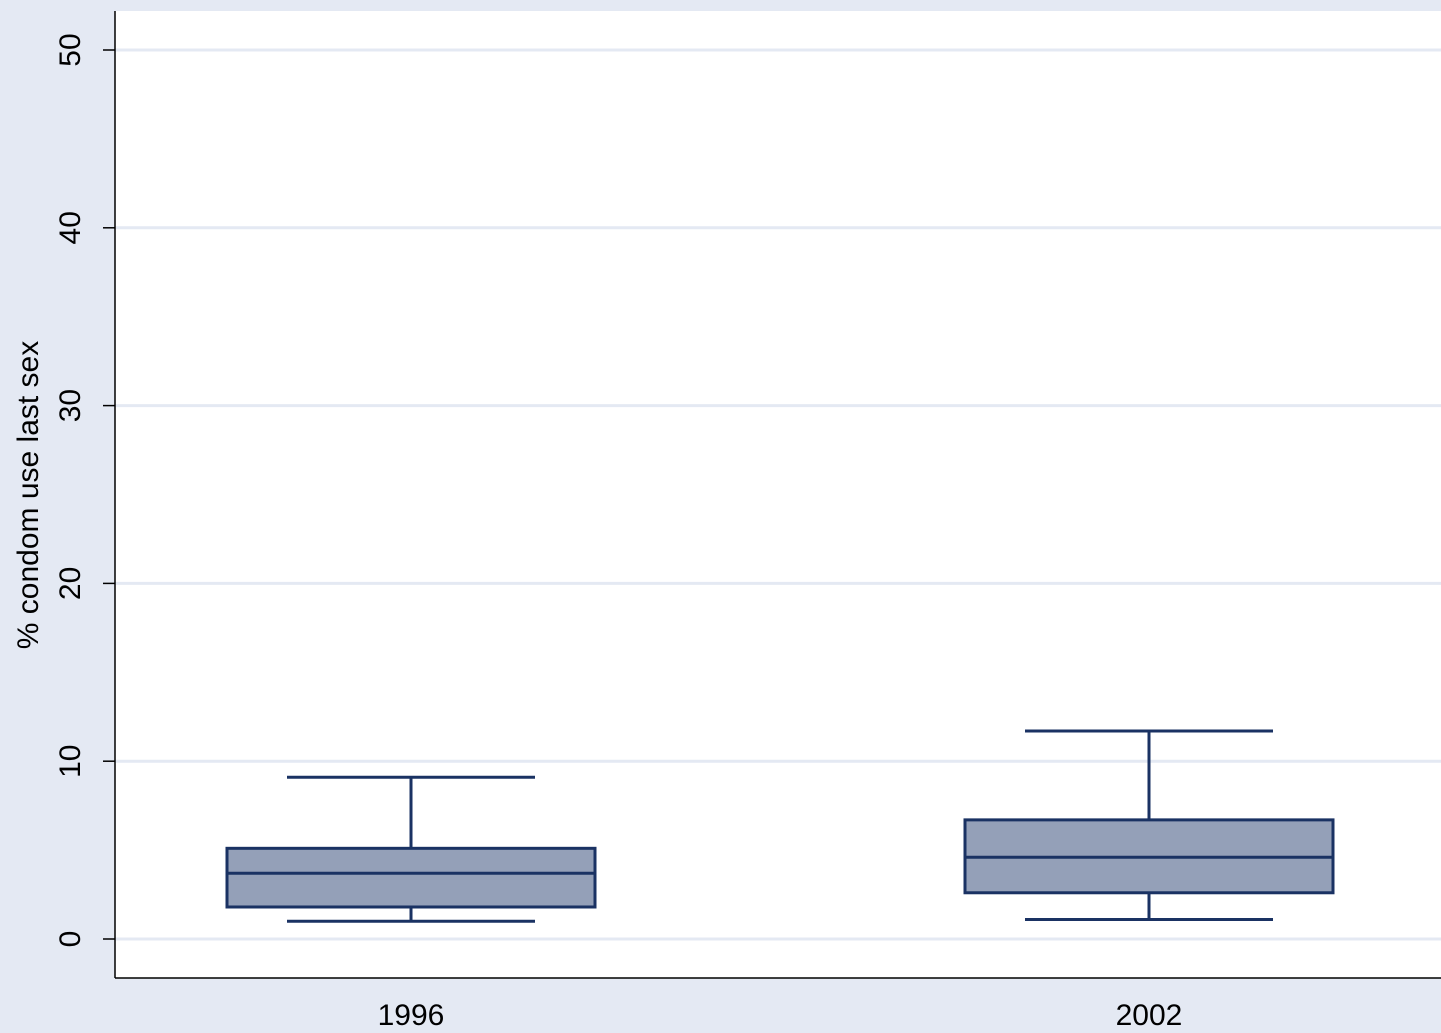 This screenshot has width=1441, height=1033. Describe the element at coordinates (70, 939) in the screenshot. I see `y-tick-label-0: 0` at that location.